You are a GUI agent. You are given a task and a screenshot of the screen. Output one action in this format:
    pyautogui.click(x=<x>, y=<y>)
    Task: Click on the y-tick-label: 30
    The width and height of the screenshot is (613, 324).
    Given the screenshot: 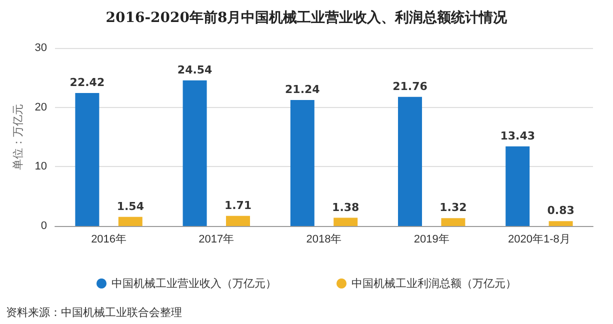 What is the action you would take?
    pyautogui.click(x=40, y=48)
    